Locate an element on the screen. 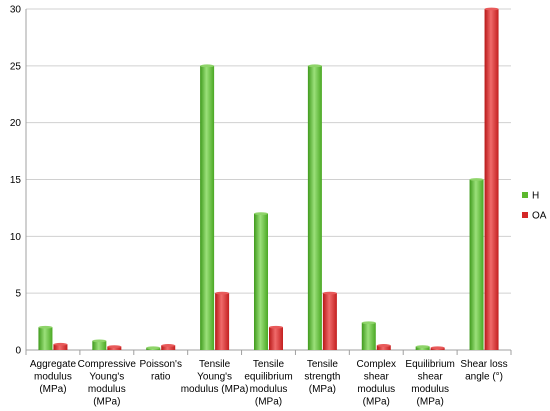 The width and height of the screenshot is (550, 411). category-label: Poisson's ratio is located at coordinates (160, 371).